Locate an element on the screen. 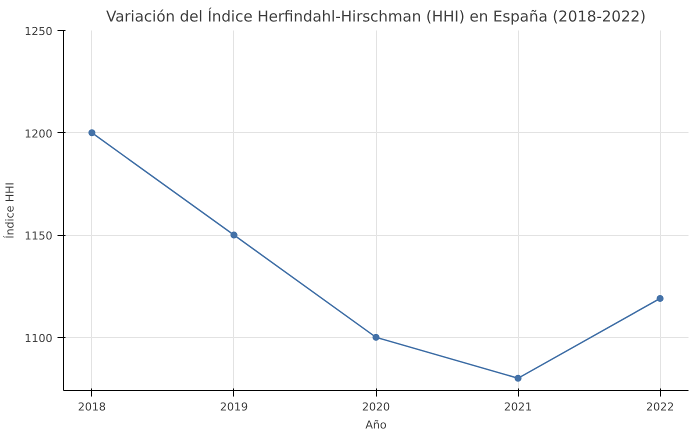 Image resolution: width=693 pixels, height=434 pixels. y-tick-label: 1150 is located at coordinates (38, 236).